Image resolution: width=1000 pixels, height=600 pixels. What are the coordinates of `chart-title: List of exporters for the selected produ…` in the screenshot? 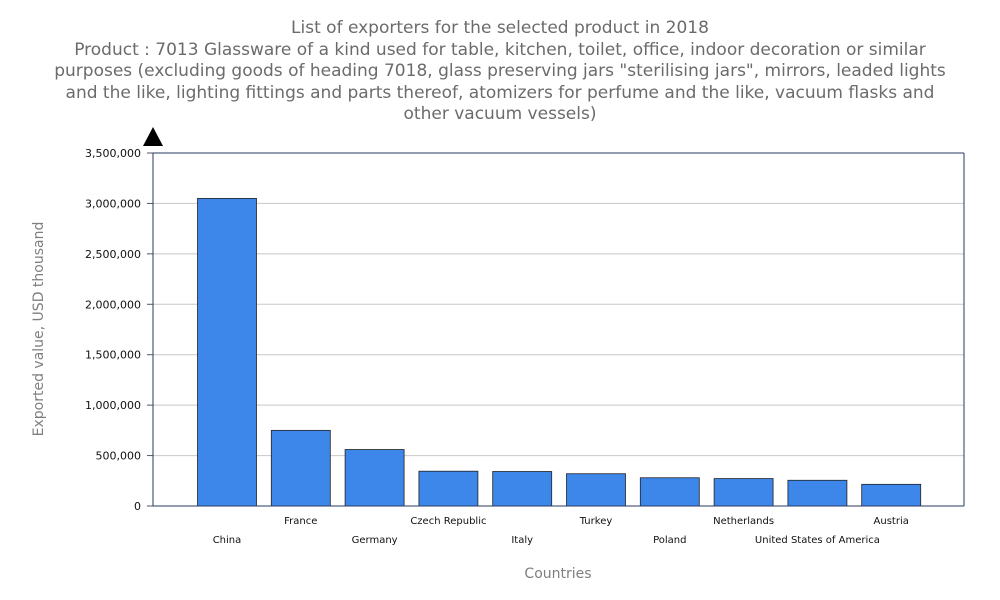 It's located at (500, 28).